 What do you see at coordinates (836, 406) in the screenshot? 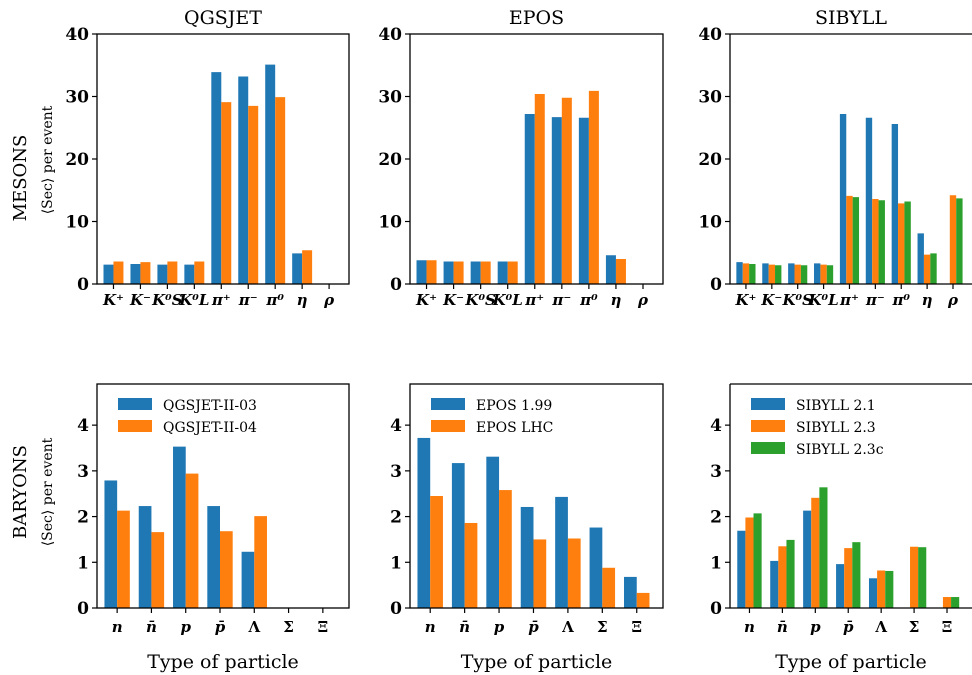
I see `legend-label-5-0: SIBYLL 2.1` at bounding box center [836, 406].